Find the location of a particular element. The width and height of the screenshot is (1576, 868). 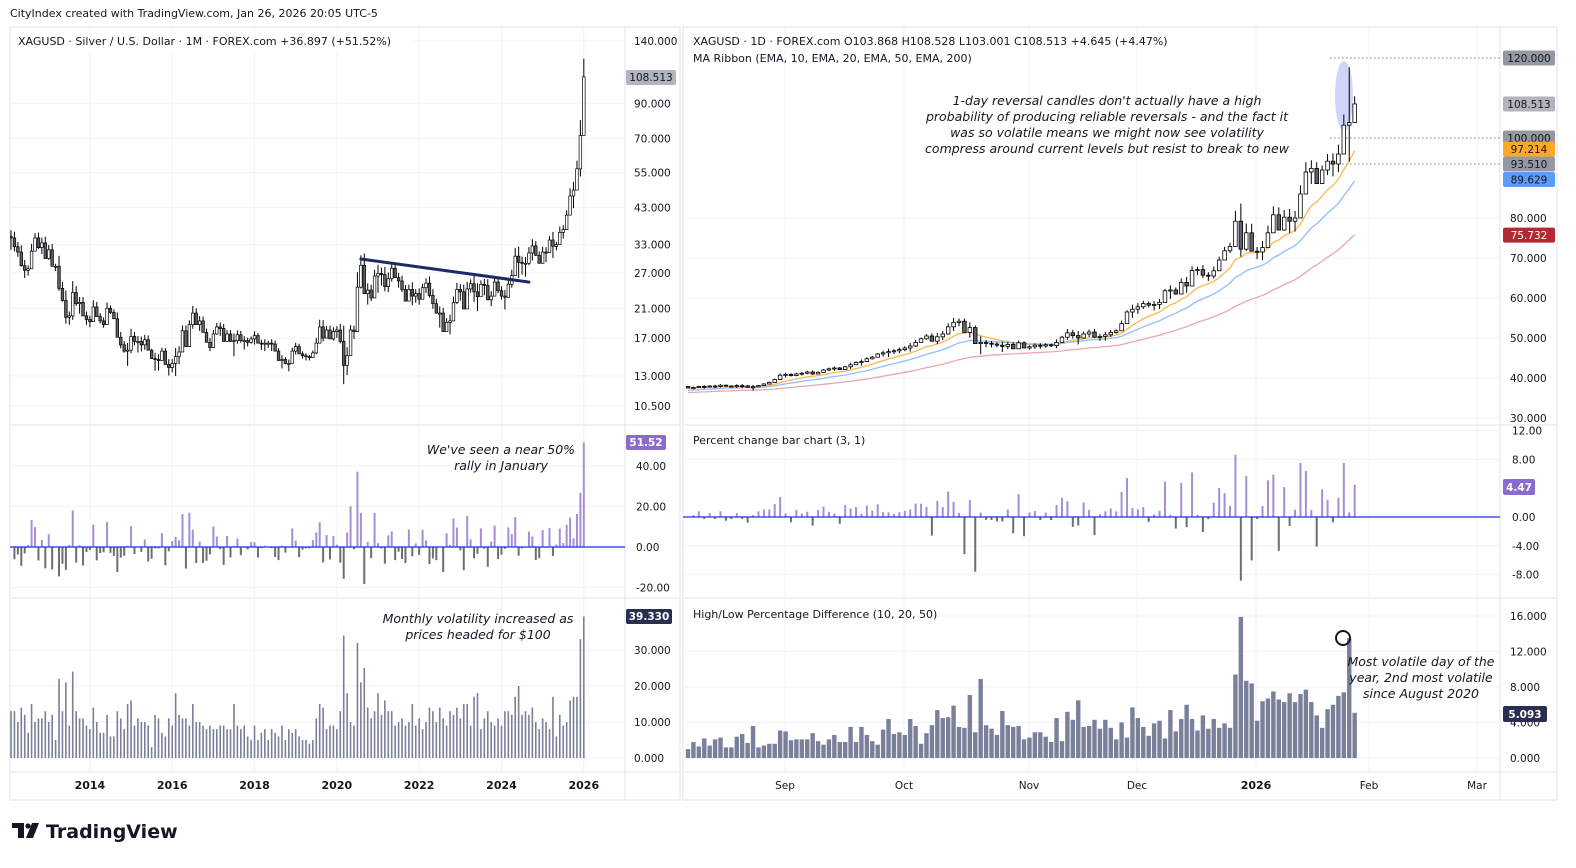

tradingview-logo: TradingView is located at coordinates (95, 832).